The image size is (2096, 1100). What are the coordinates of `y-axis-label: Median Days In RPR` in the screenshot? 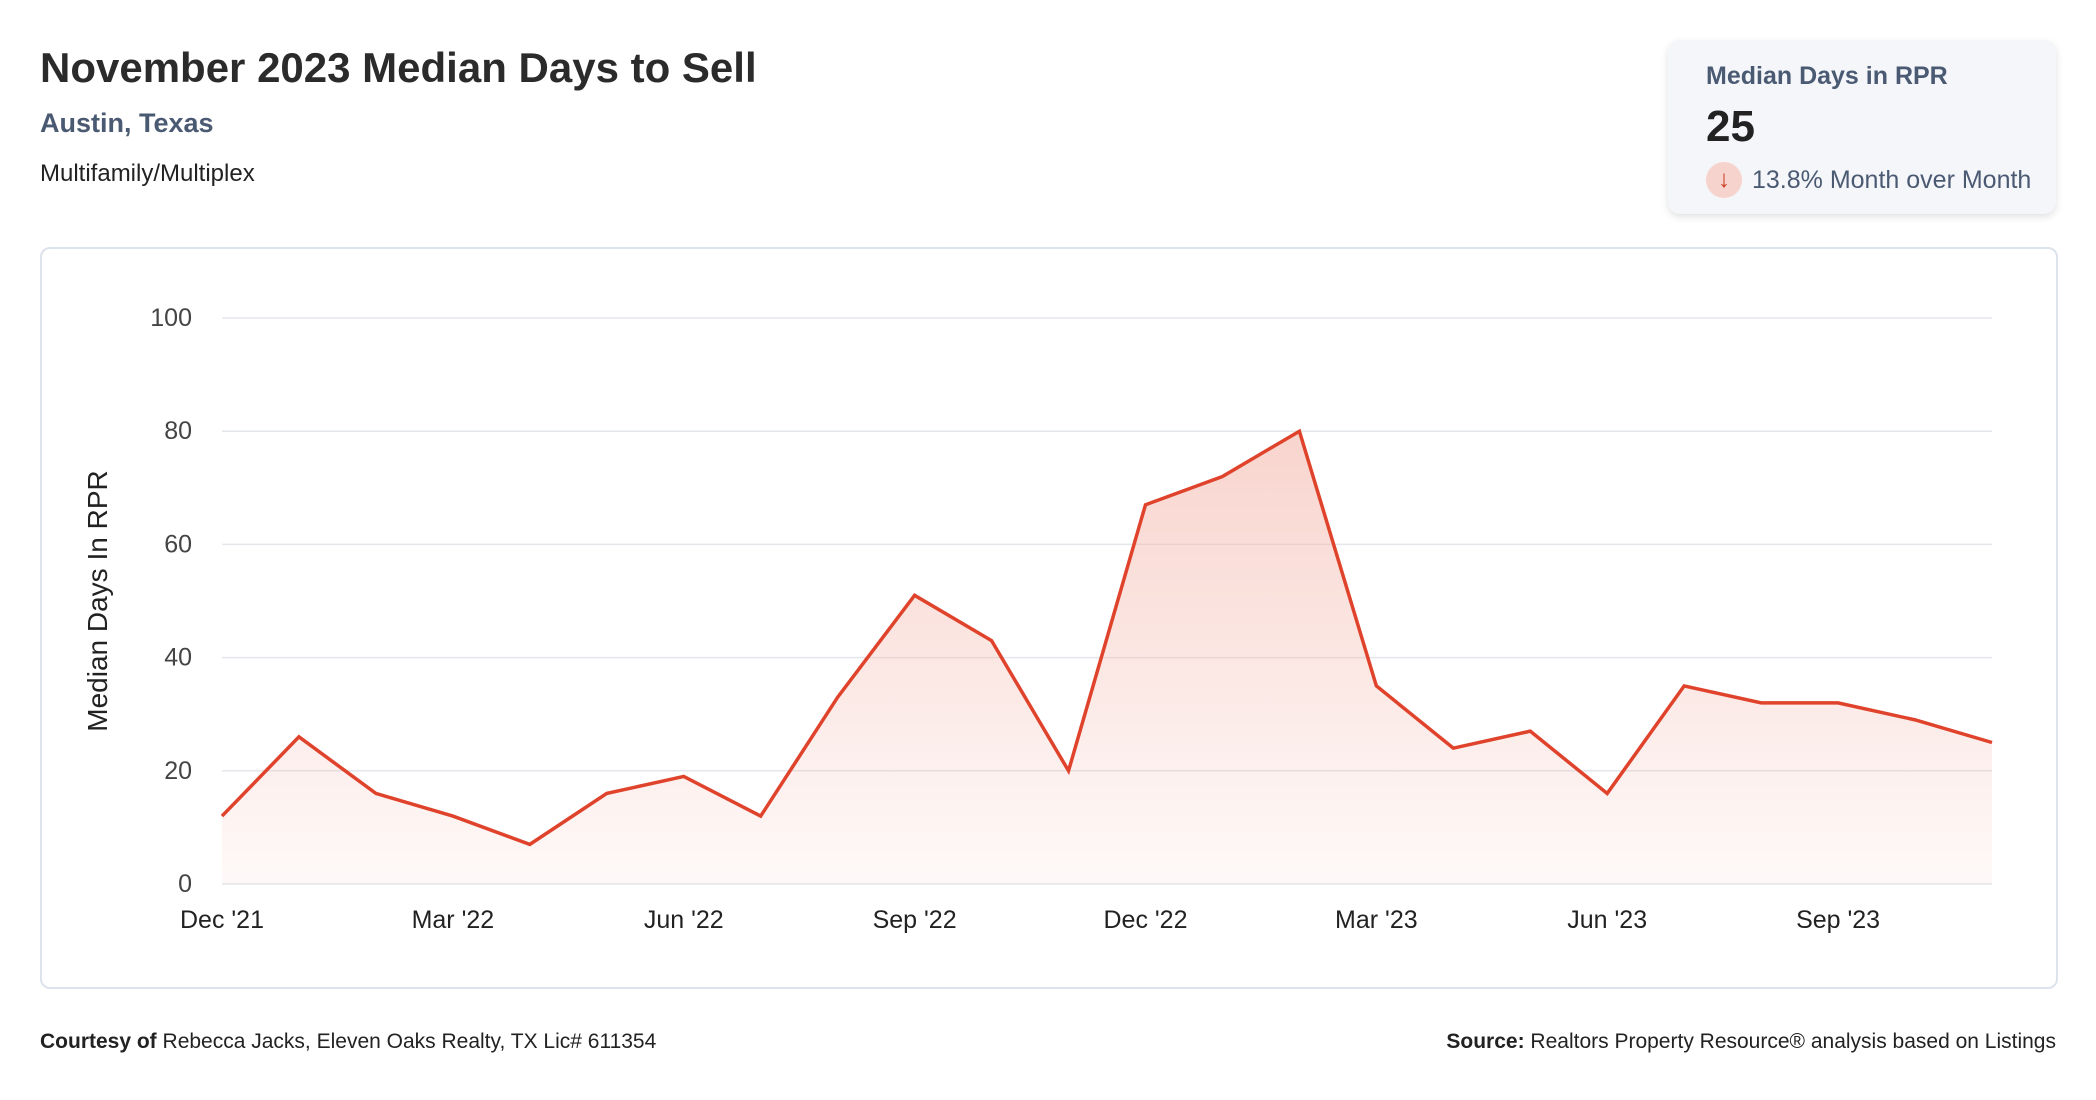 It's located at (97, 600).